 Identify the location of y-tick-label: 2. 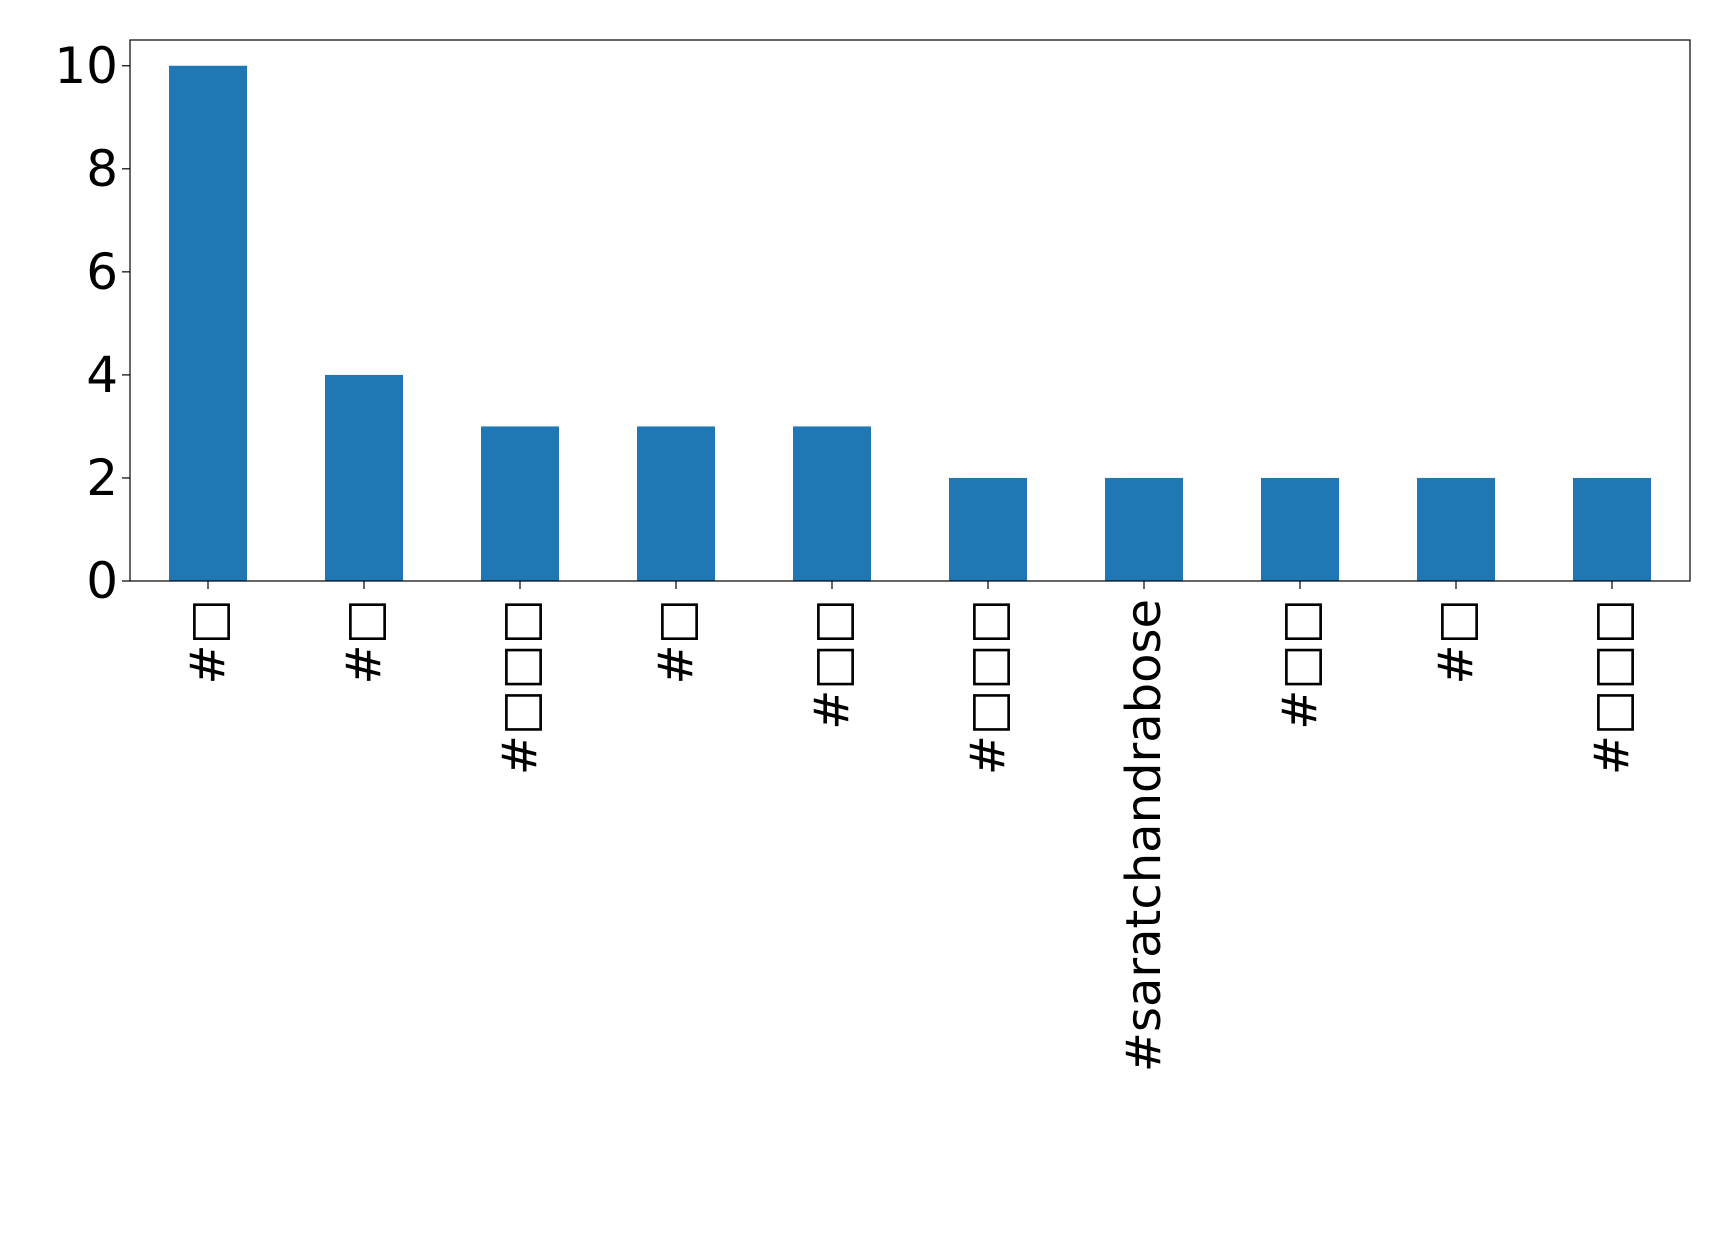
(102, 478).